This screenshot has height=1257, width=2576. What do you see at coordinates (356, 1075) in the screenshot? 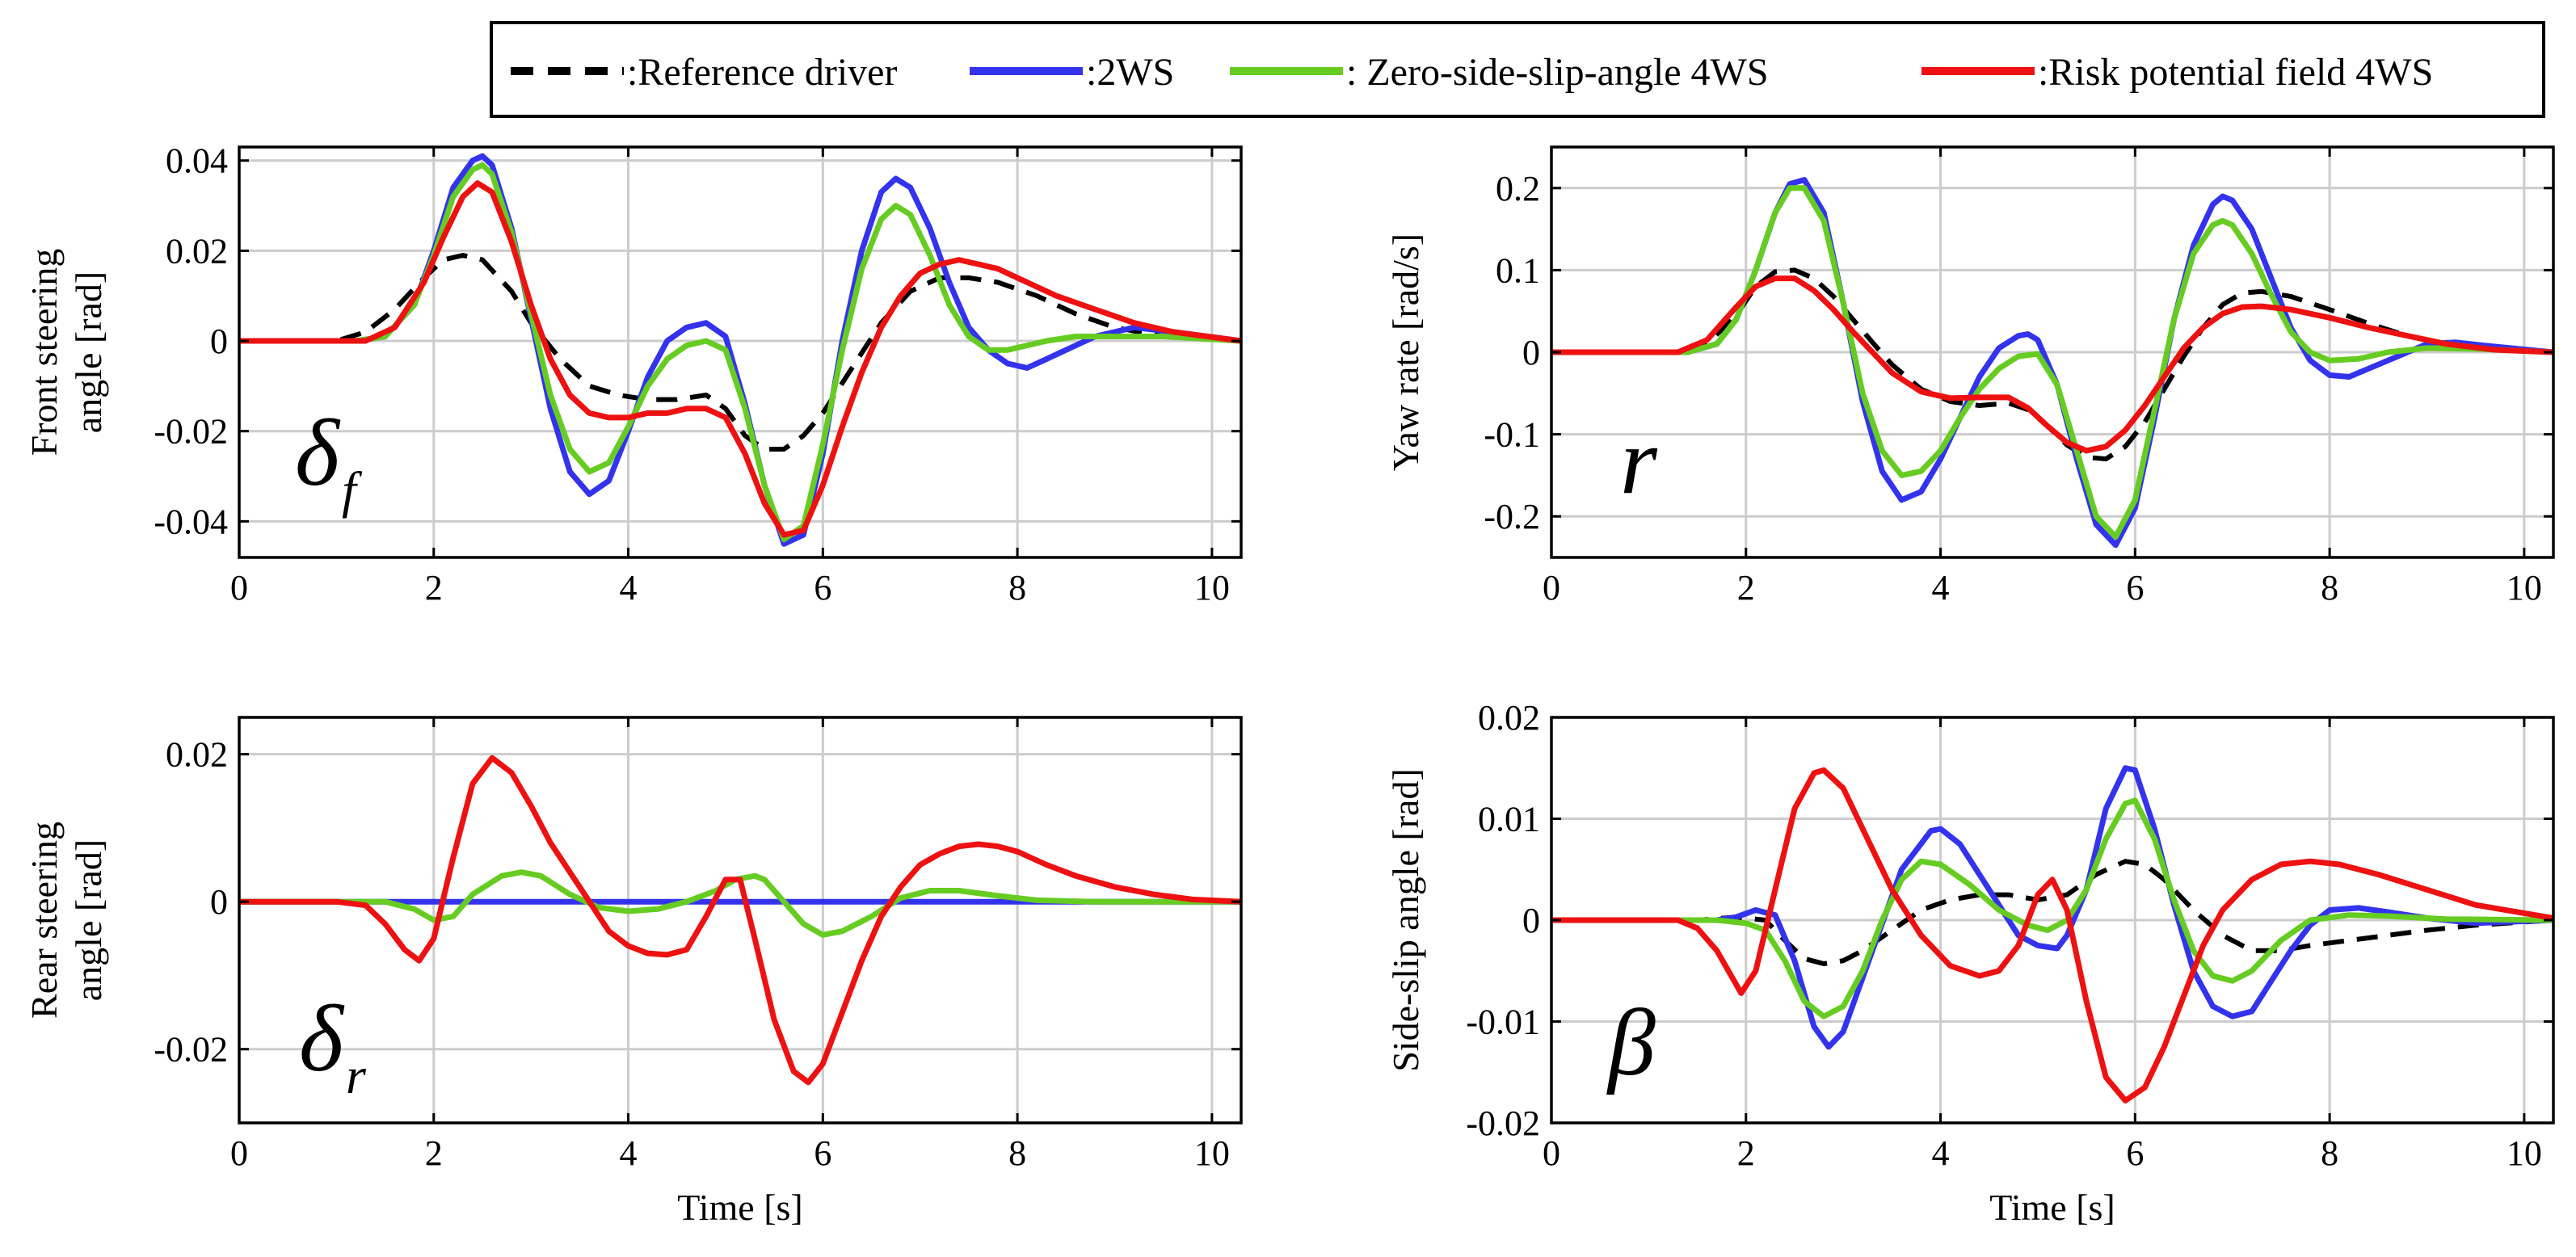
I see `symbol-subscript: r` at bounding box center [356, 1075].